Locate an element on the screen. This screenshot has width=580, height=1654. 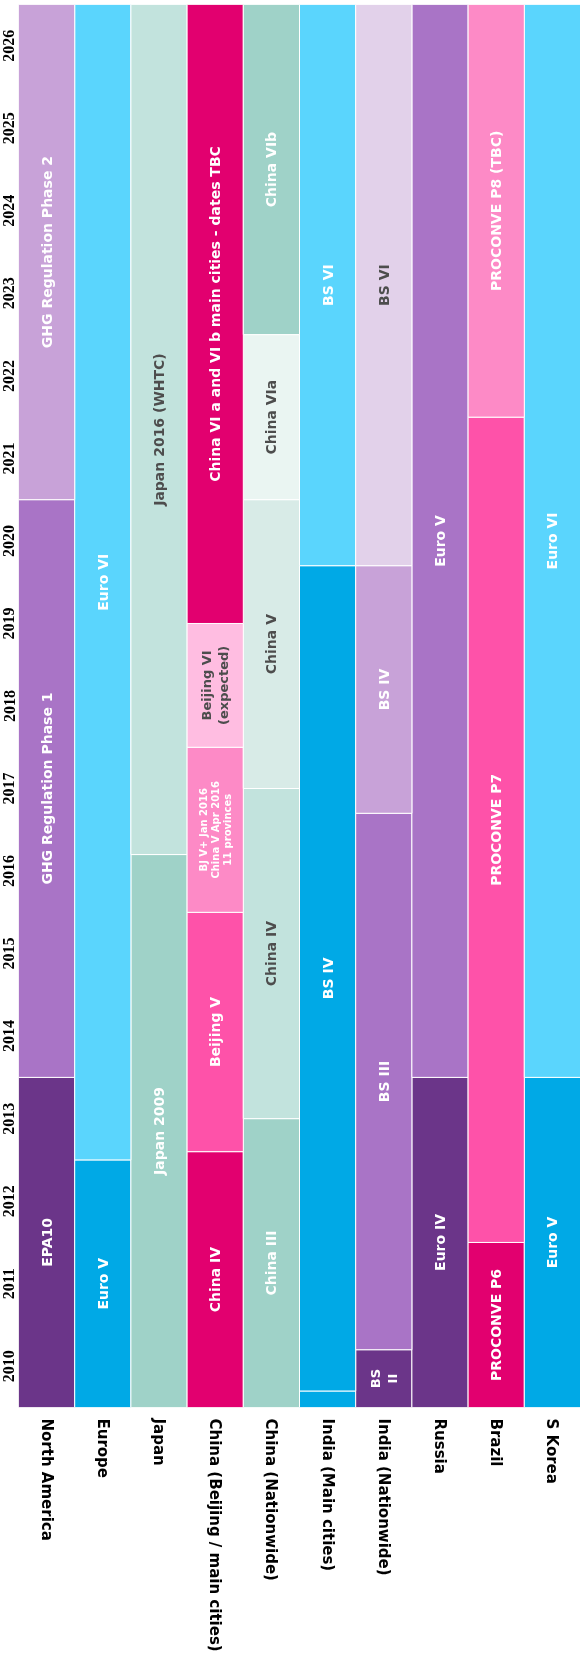
y-tick-label: 2011 is located at coordinates (9, 1284).